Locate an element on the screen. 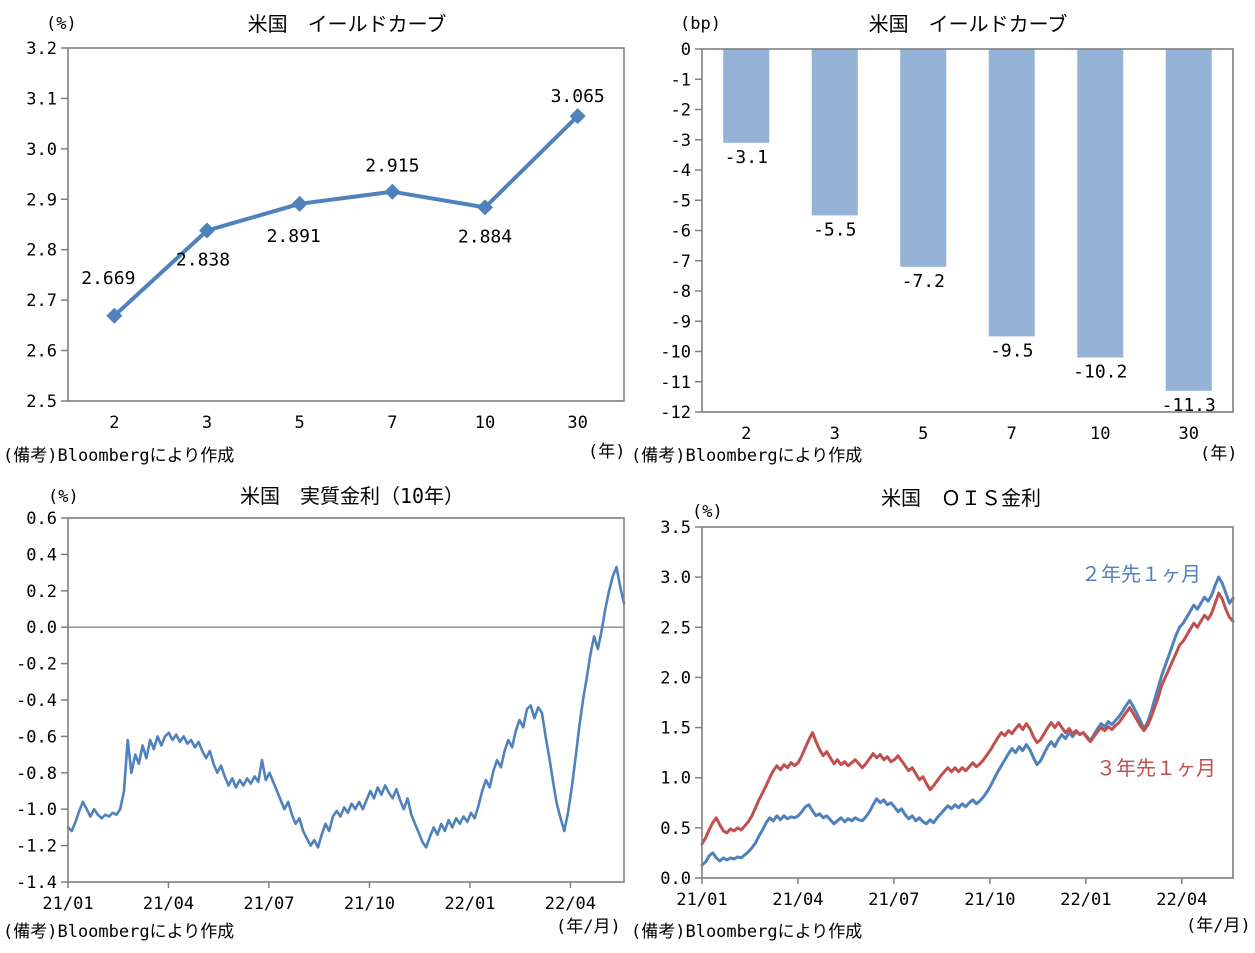 This screenshot has height=953, width=1255. x-tick-label: 30 is located at coordinates (1189, 434).